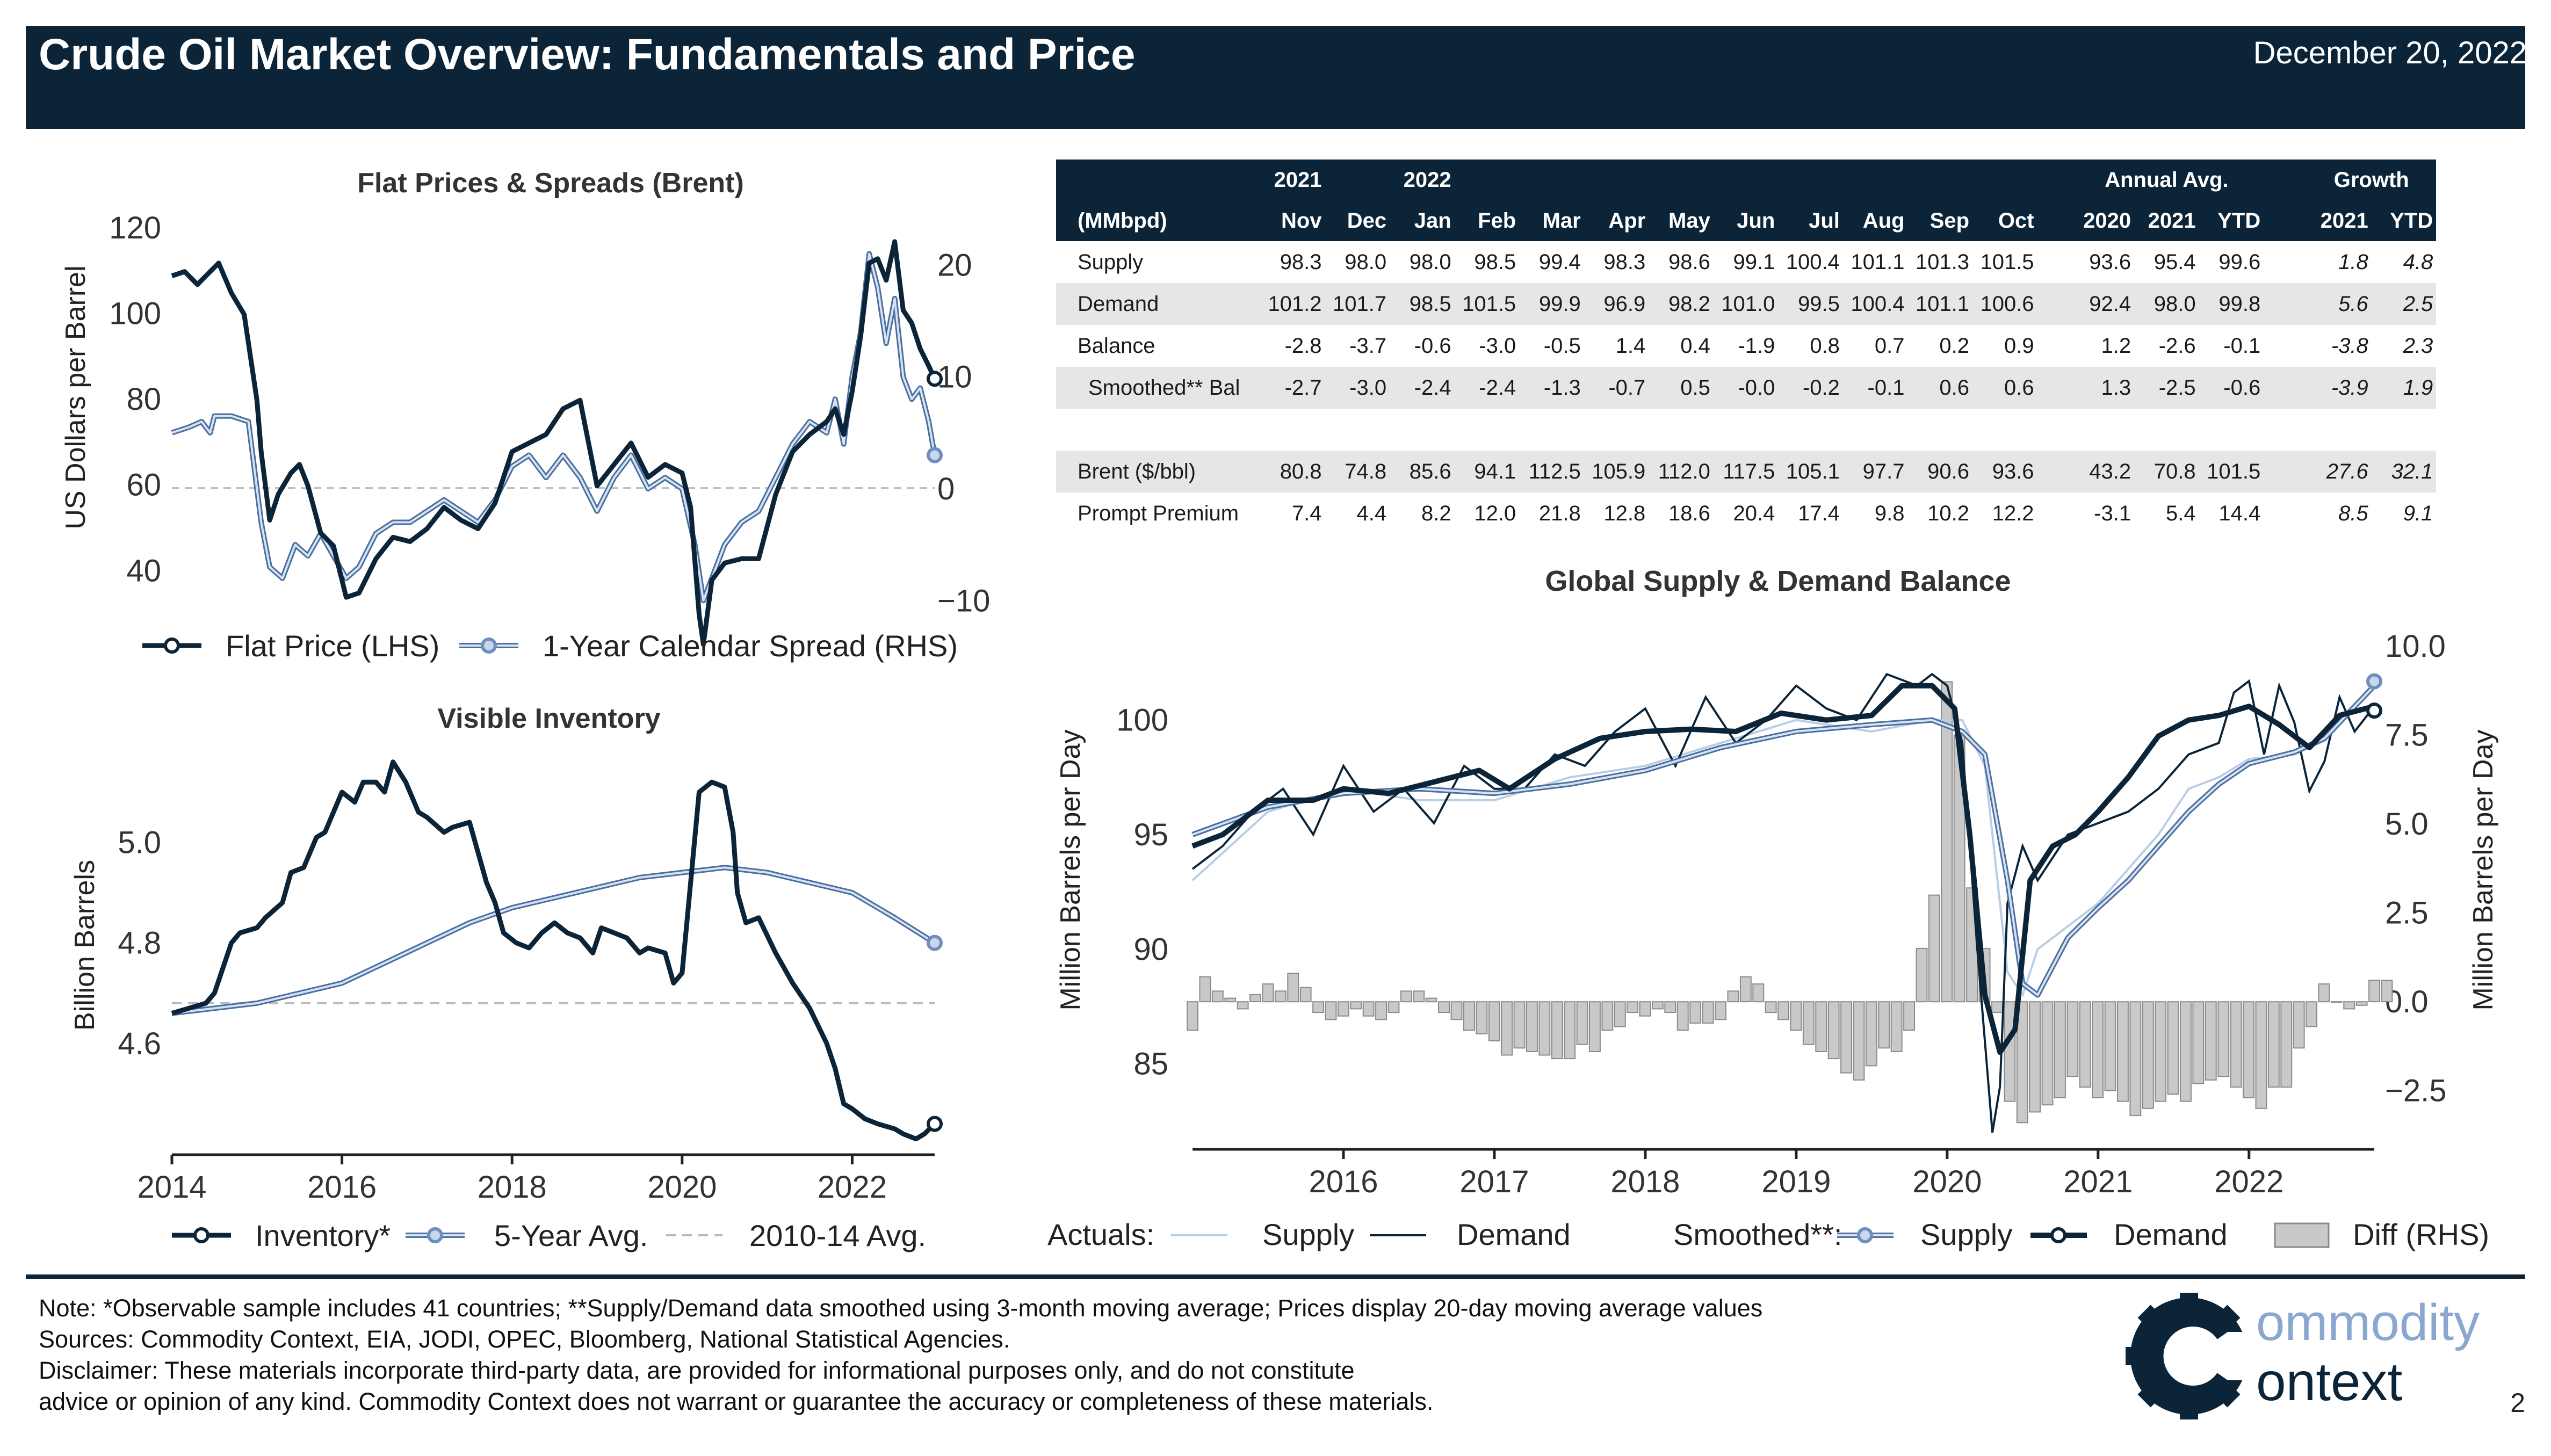 This screenshot has height=1456, width=2551. I want to click on row-label: Brent ($/bbl), so click(1158, 472).